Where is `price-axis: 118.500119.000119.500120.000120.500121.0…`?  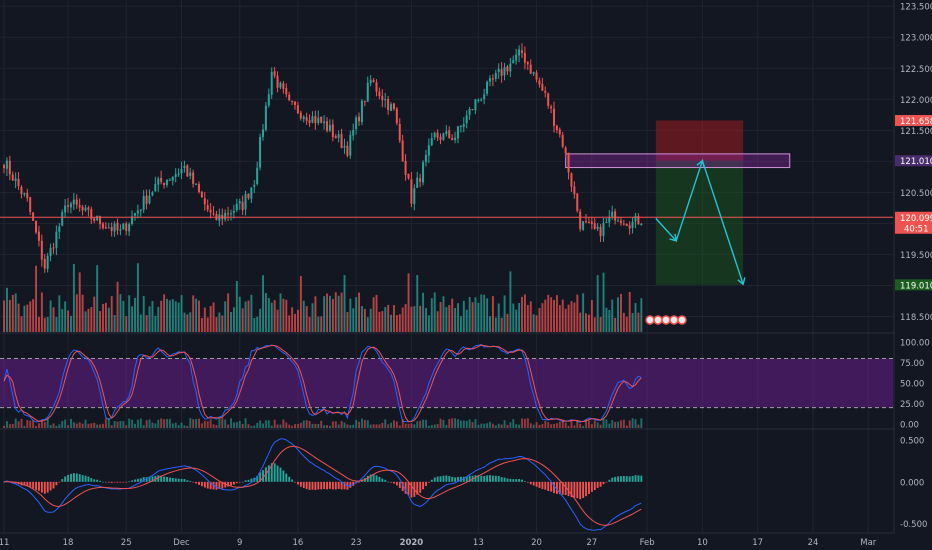 price-axis: 118.500119.000119.500120.000120.500121.0… is located at coordinates (913, 275).